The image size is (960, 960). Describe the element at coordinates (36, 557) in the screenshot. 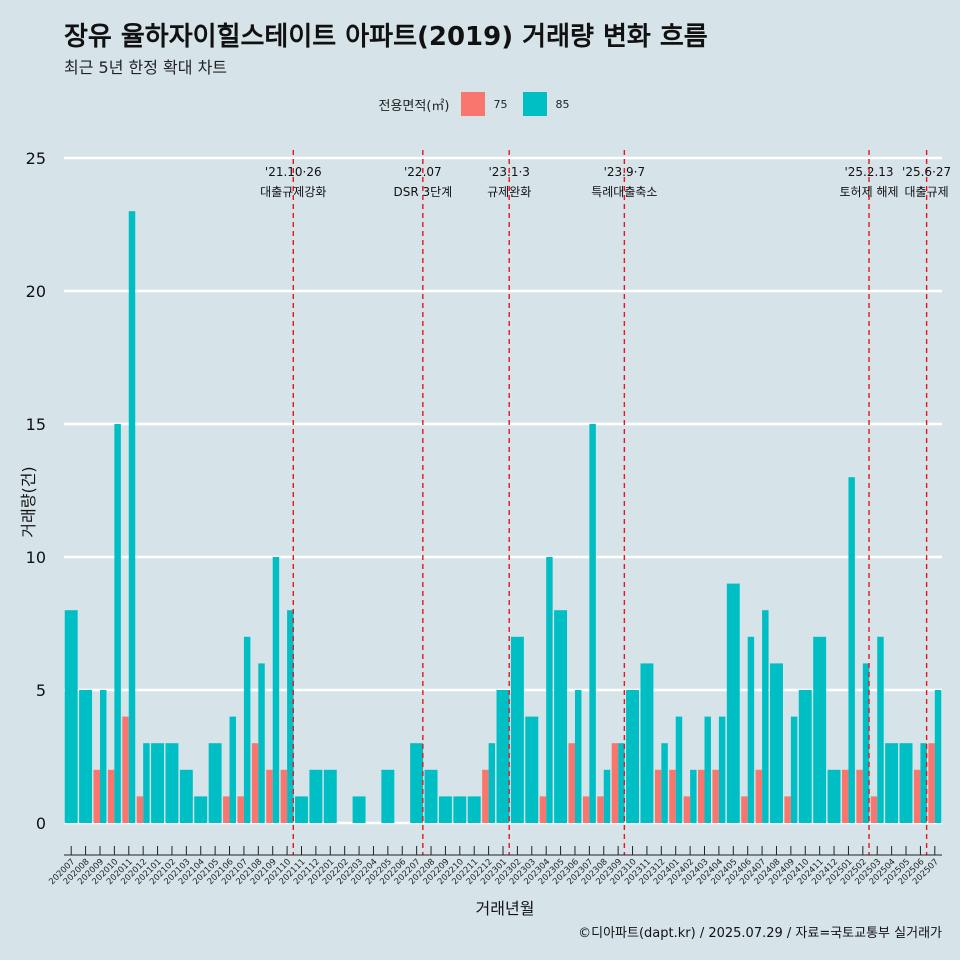

I see `y-tick-label: 10` at that location.